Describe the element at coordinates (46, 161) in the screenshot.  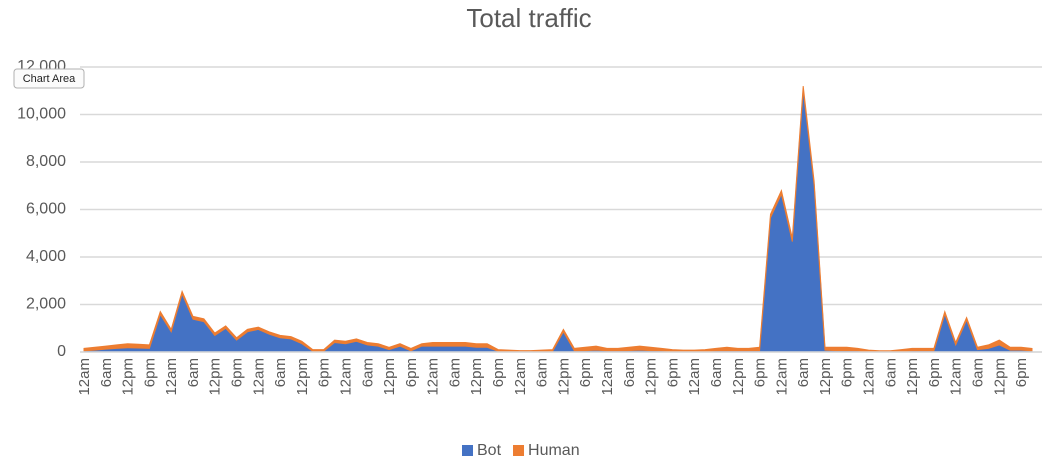
I see `y-tick-label: 8,000` at that location.